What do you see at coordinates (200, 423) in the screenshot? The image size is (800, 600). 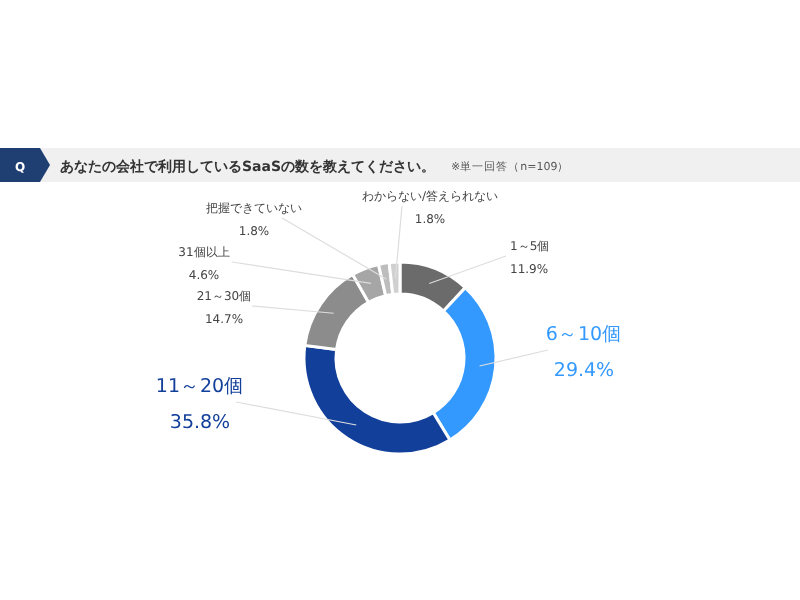 I see `data-label: 35.8%` at bounding box center [200, 423].